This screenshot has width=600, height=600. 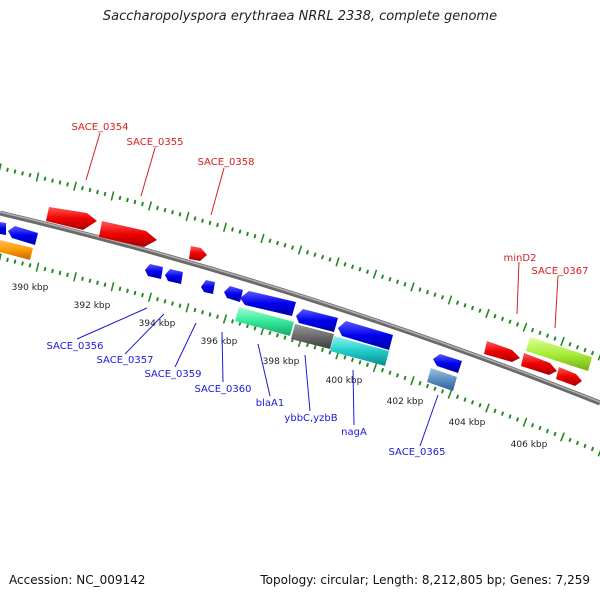 What do you see at coordinates (125, 360) in the screenshot?
I see `label-SACE_0357: SACE_0357` at bounding box center [125, 360].